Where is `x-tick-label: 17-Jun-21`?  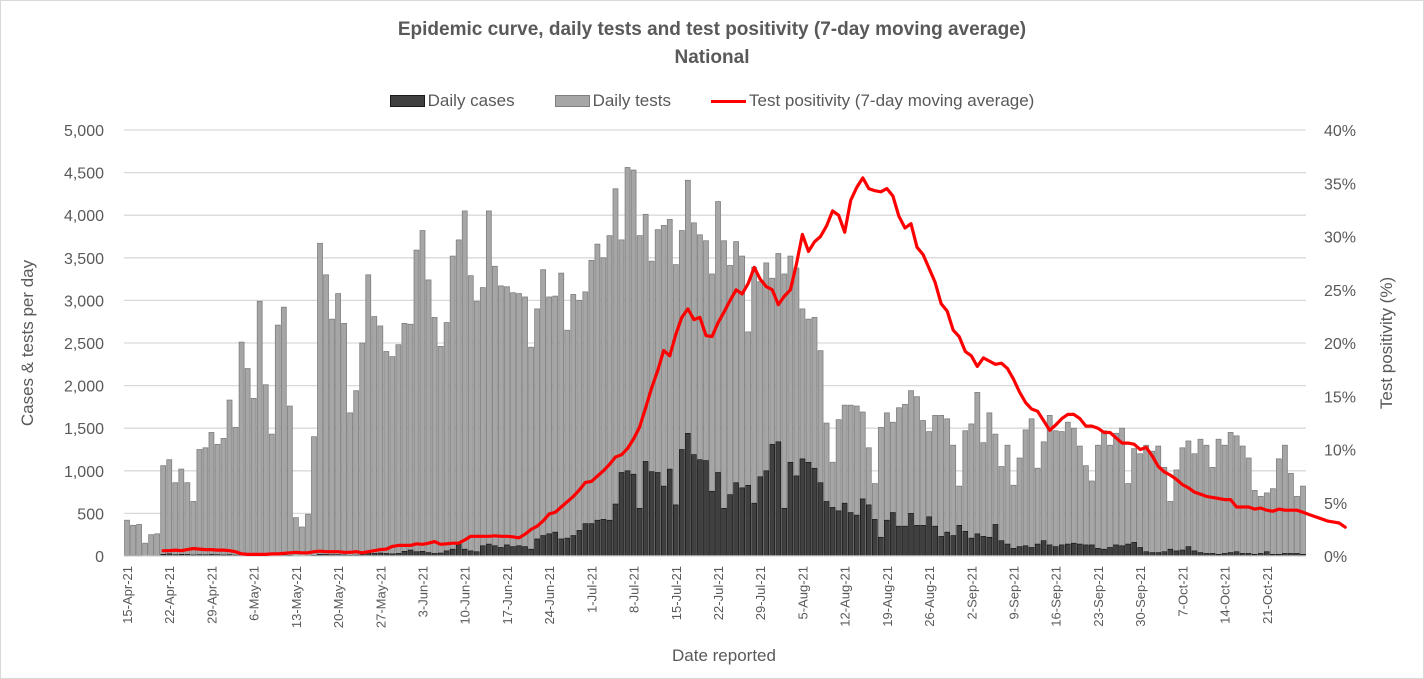 x-tick-label: 17-Jun-21 is located at coordinates (507, 595).